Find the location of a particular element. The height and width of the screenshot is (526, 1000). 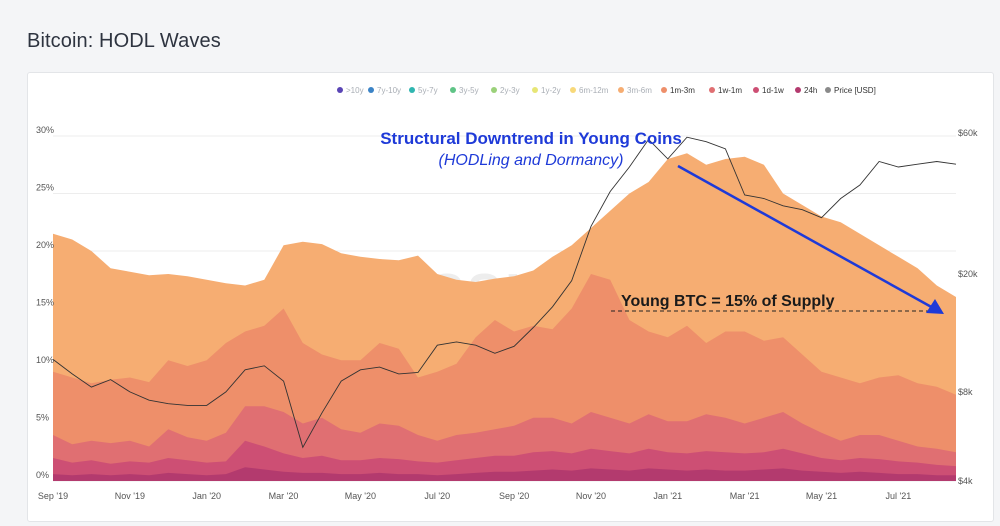

legend-item-1d-1w: 1d-1w is located at coordinates (768, 90).